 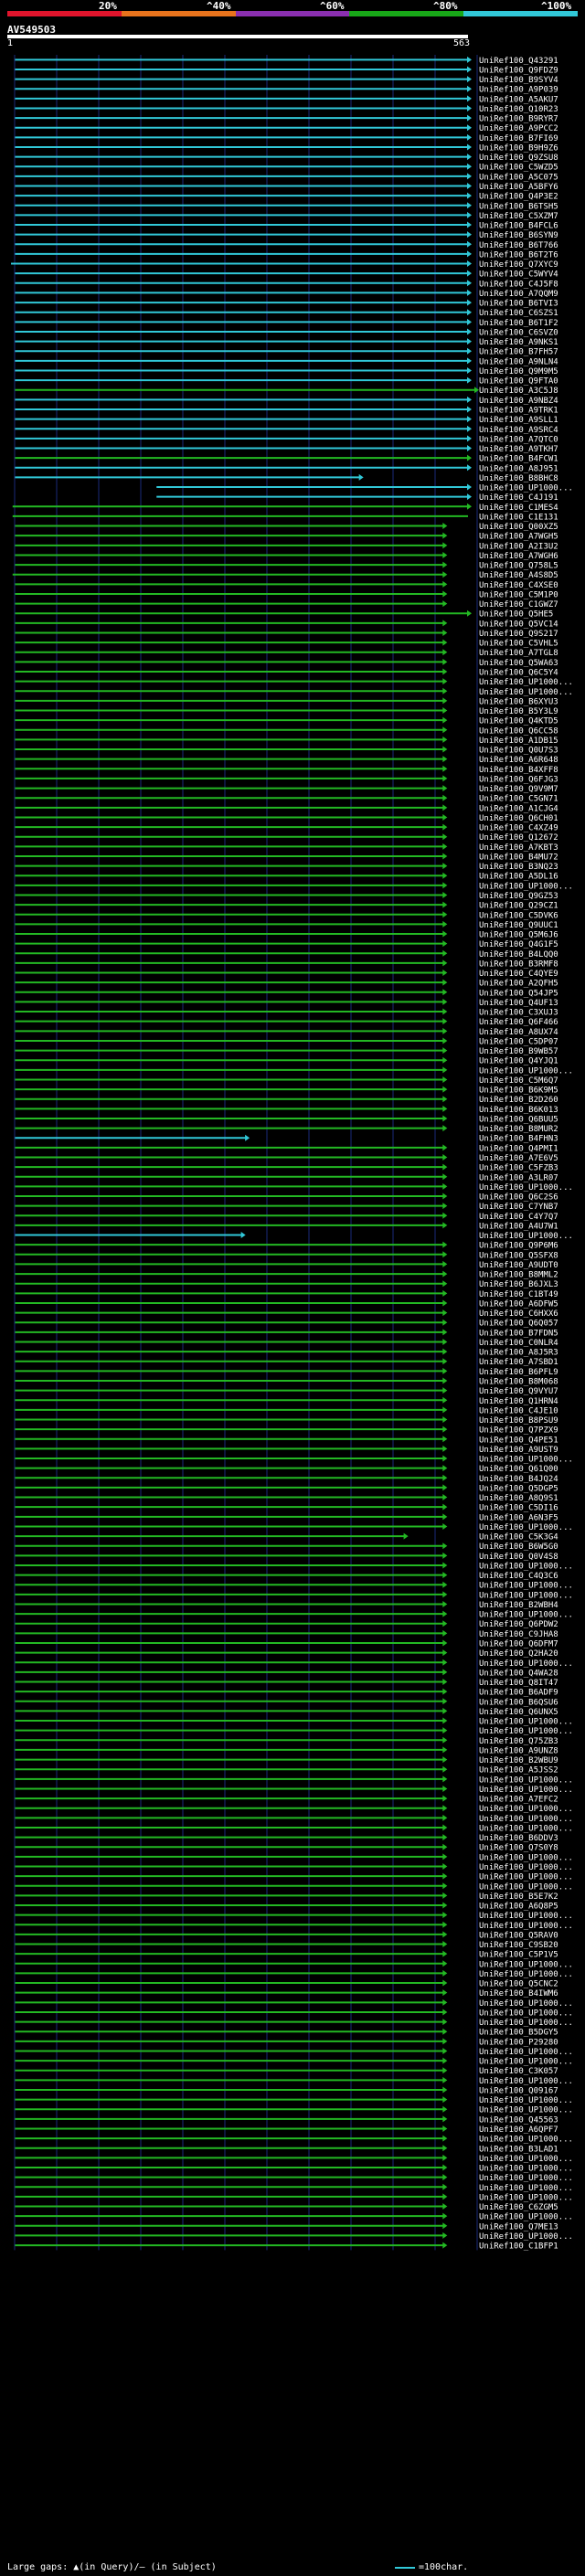 What do you see at coordinates (518, 1051) in the screenshot?
I see `hit-label: UniRef100_B9WB57` at bounding box center [518, 1051].